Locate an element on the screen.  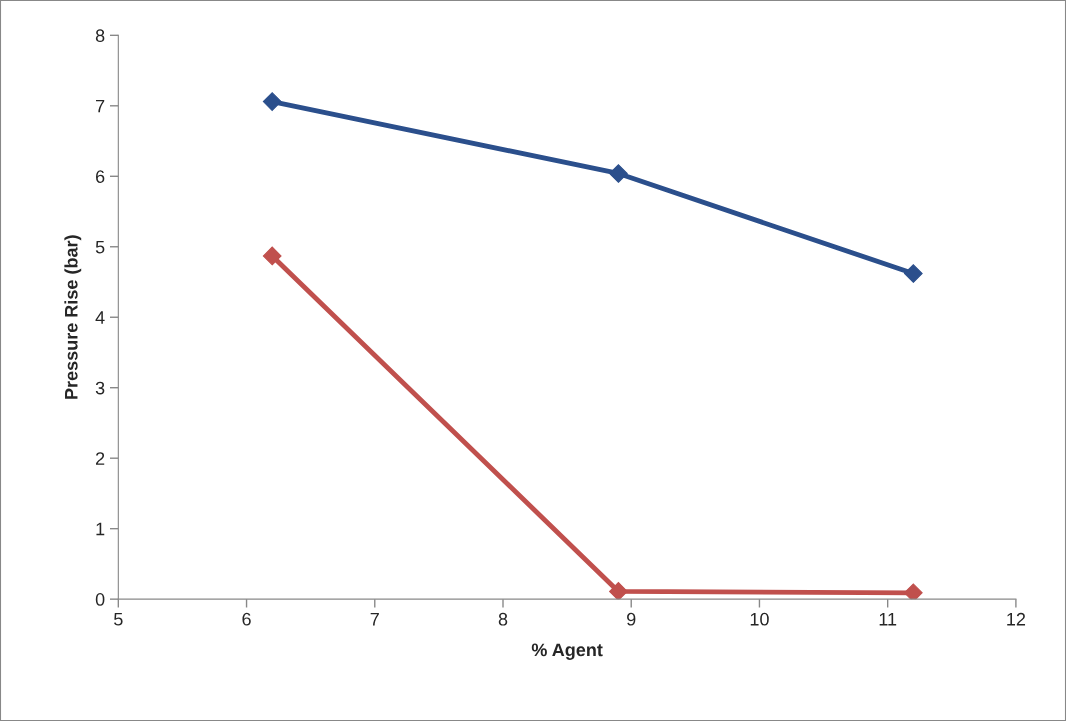
x-tick-label: 10 is located at coordinates (759, 619).